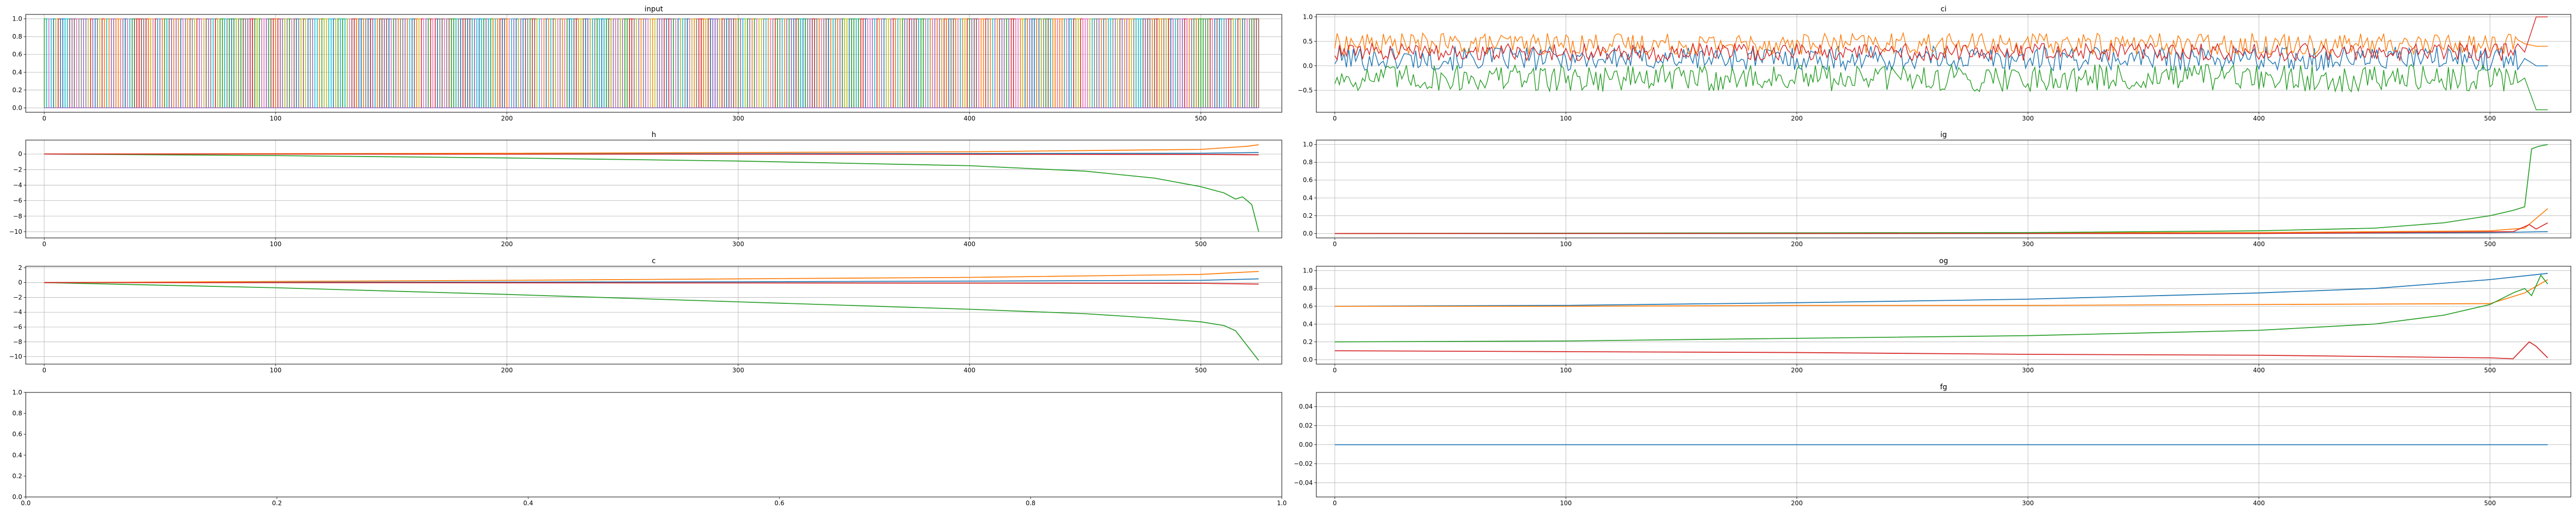 The height and width of the screenshot is (515, 2576). I want to click on y-tick-label: −10, so click(15, 356).